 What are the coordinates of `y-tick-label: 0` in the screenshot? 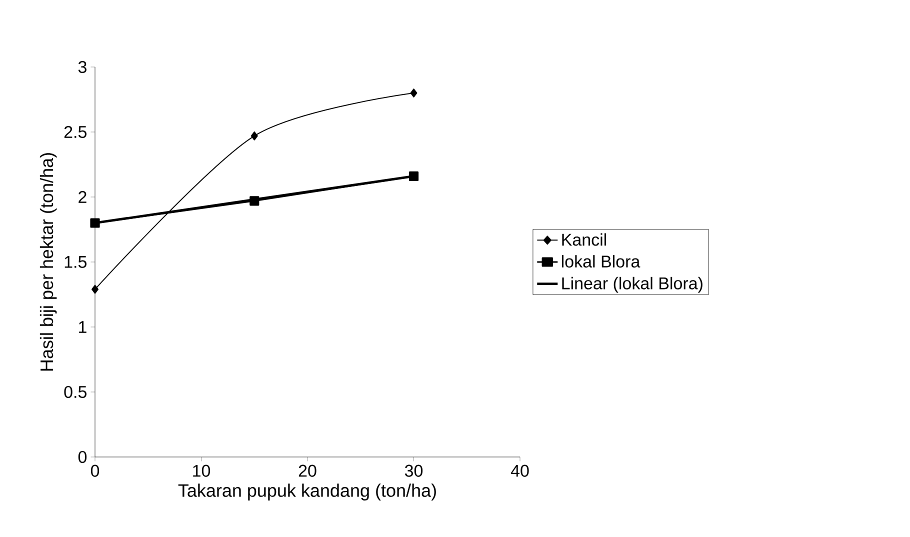 It's located at (82, 457).